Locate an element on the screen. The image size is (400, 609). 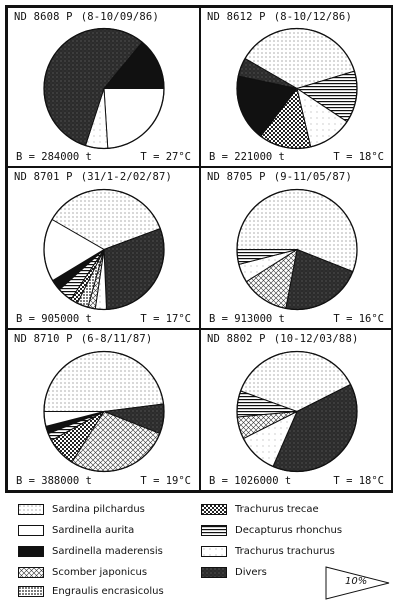
legend-label: Sardina pilchardus is located at coordinates (98, 509).